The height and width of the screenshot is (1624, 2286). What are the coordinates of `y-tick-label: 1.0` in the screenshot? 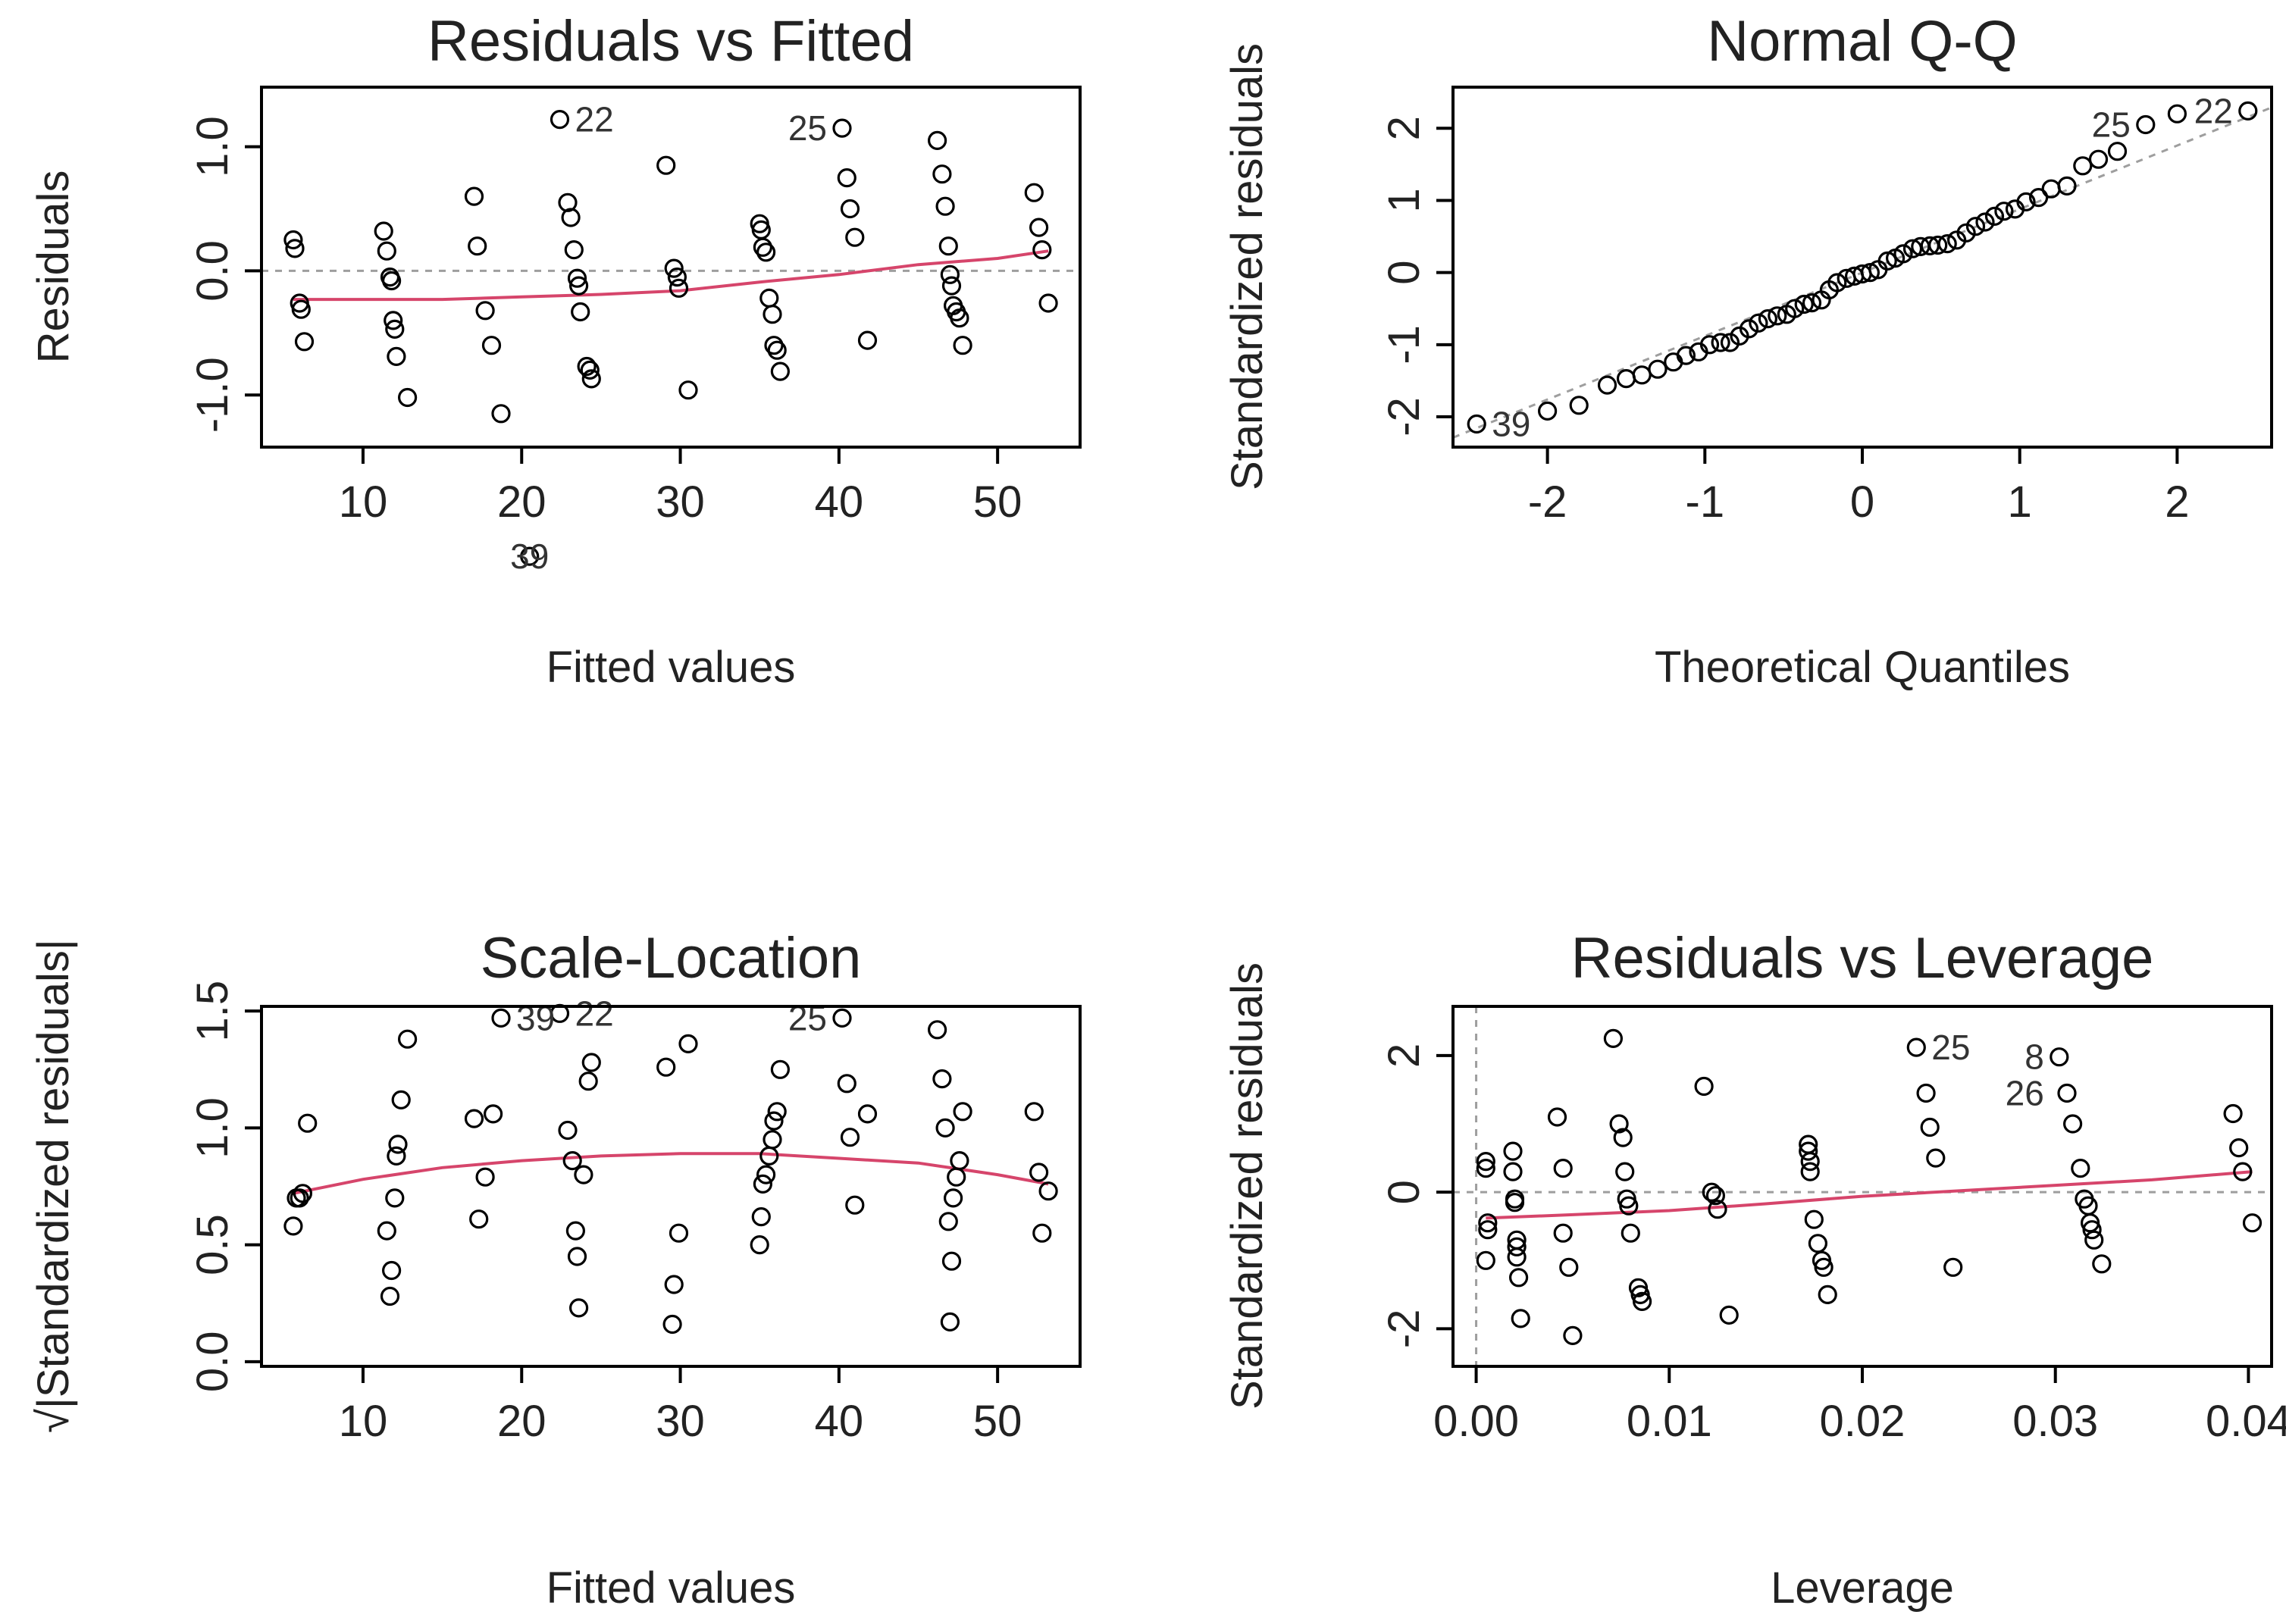 It's located at (212, 146).